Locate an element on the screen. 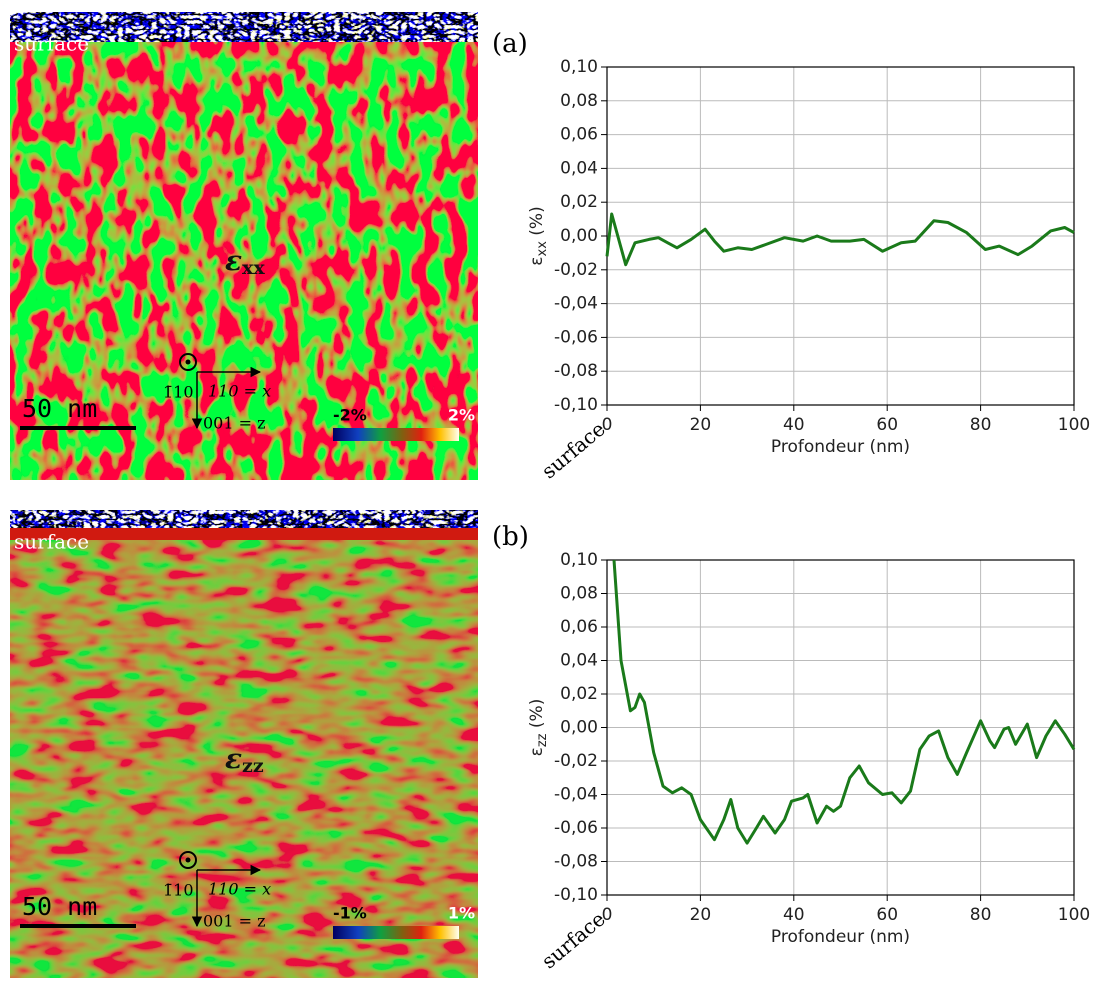 The height and width of the screenshot is (988, 1096). colorbar-min: -1% is located at coordinates (350, 913).